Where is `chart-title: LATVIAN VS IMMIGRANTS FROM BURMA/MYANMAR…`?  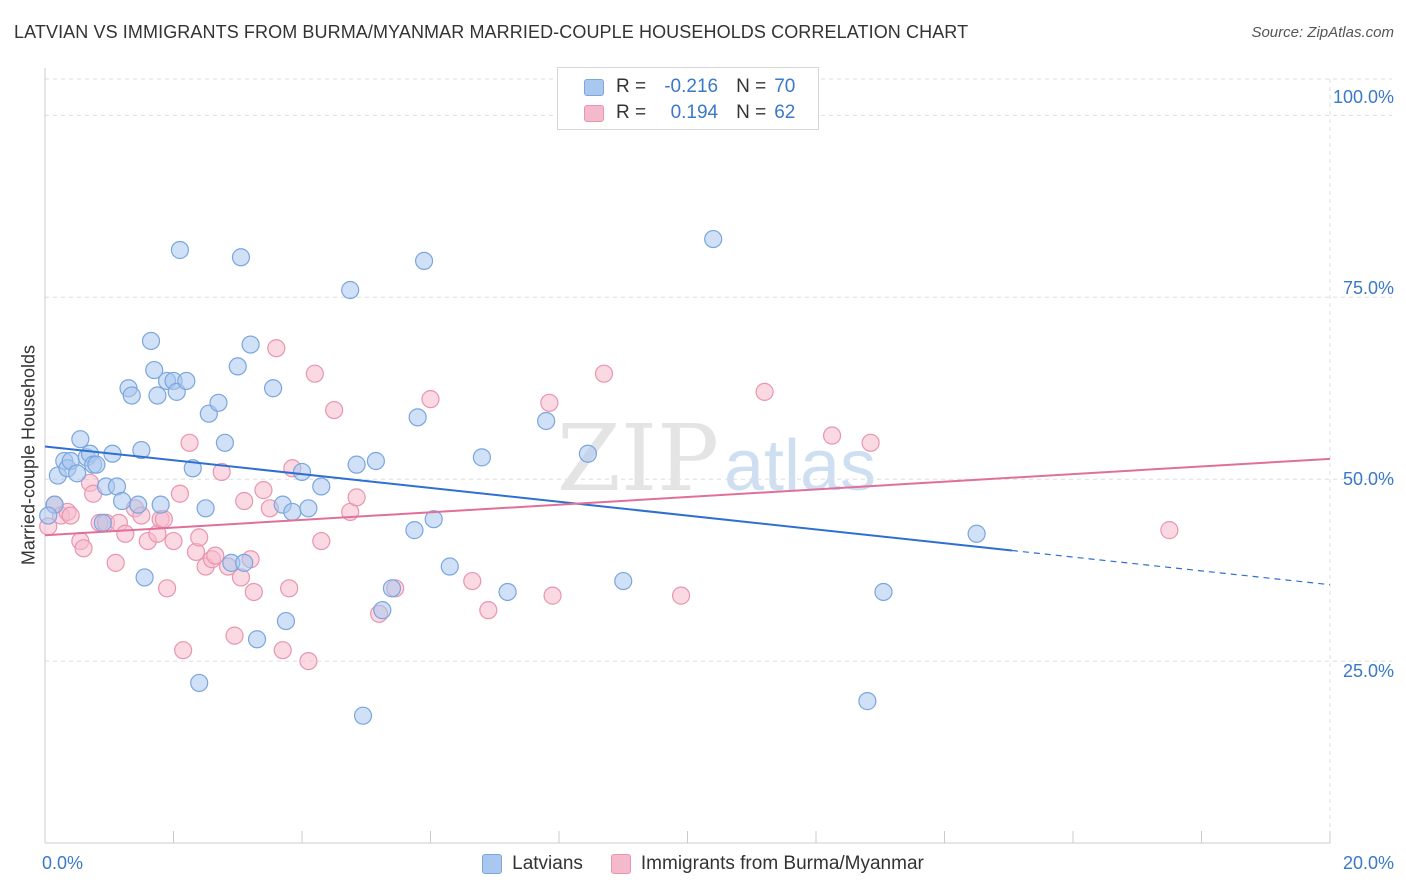 chart-title: LATVIAN VS IMMIGRANTS FROM BURMA/MYANMAR… is located at coordinates (491, 32).